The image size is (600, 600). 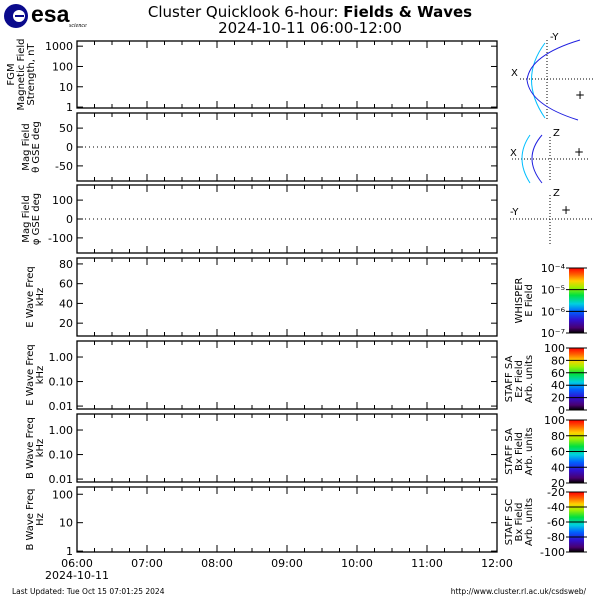 What do you see at coordinates (497, 563) in the screenshot?
I see `time-tick-label: 12:00` at bounding box center [497, 563].